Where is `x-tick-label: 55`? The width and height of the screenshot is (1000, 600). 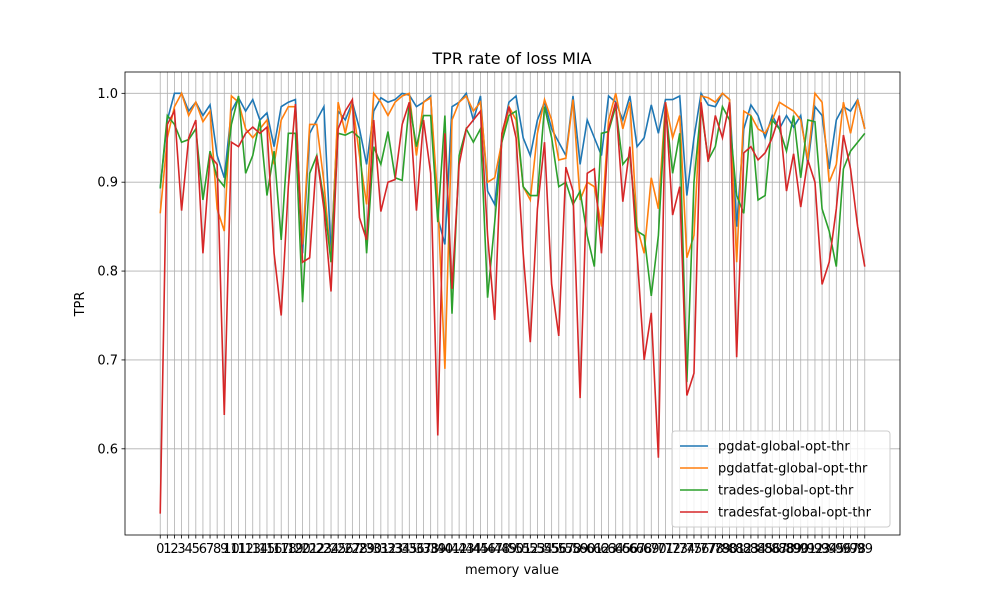
x-tick-label: 55 is located at coordinates (551, 549).